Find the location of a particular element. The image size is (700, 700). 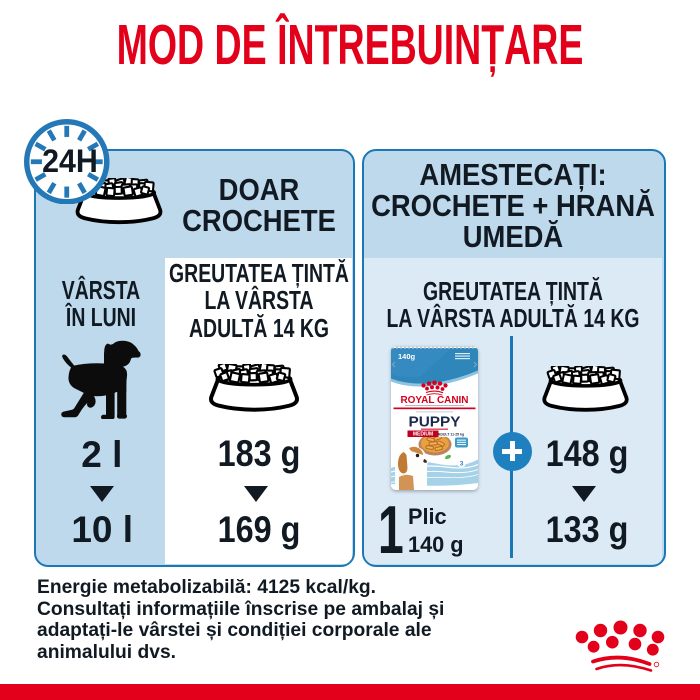

svg-text: MEDIUM is located at coordinates (423, 435).